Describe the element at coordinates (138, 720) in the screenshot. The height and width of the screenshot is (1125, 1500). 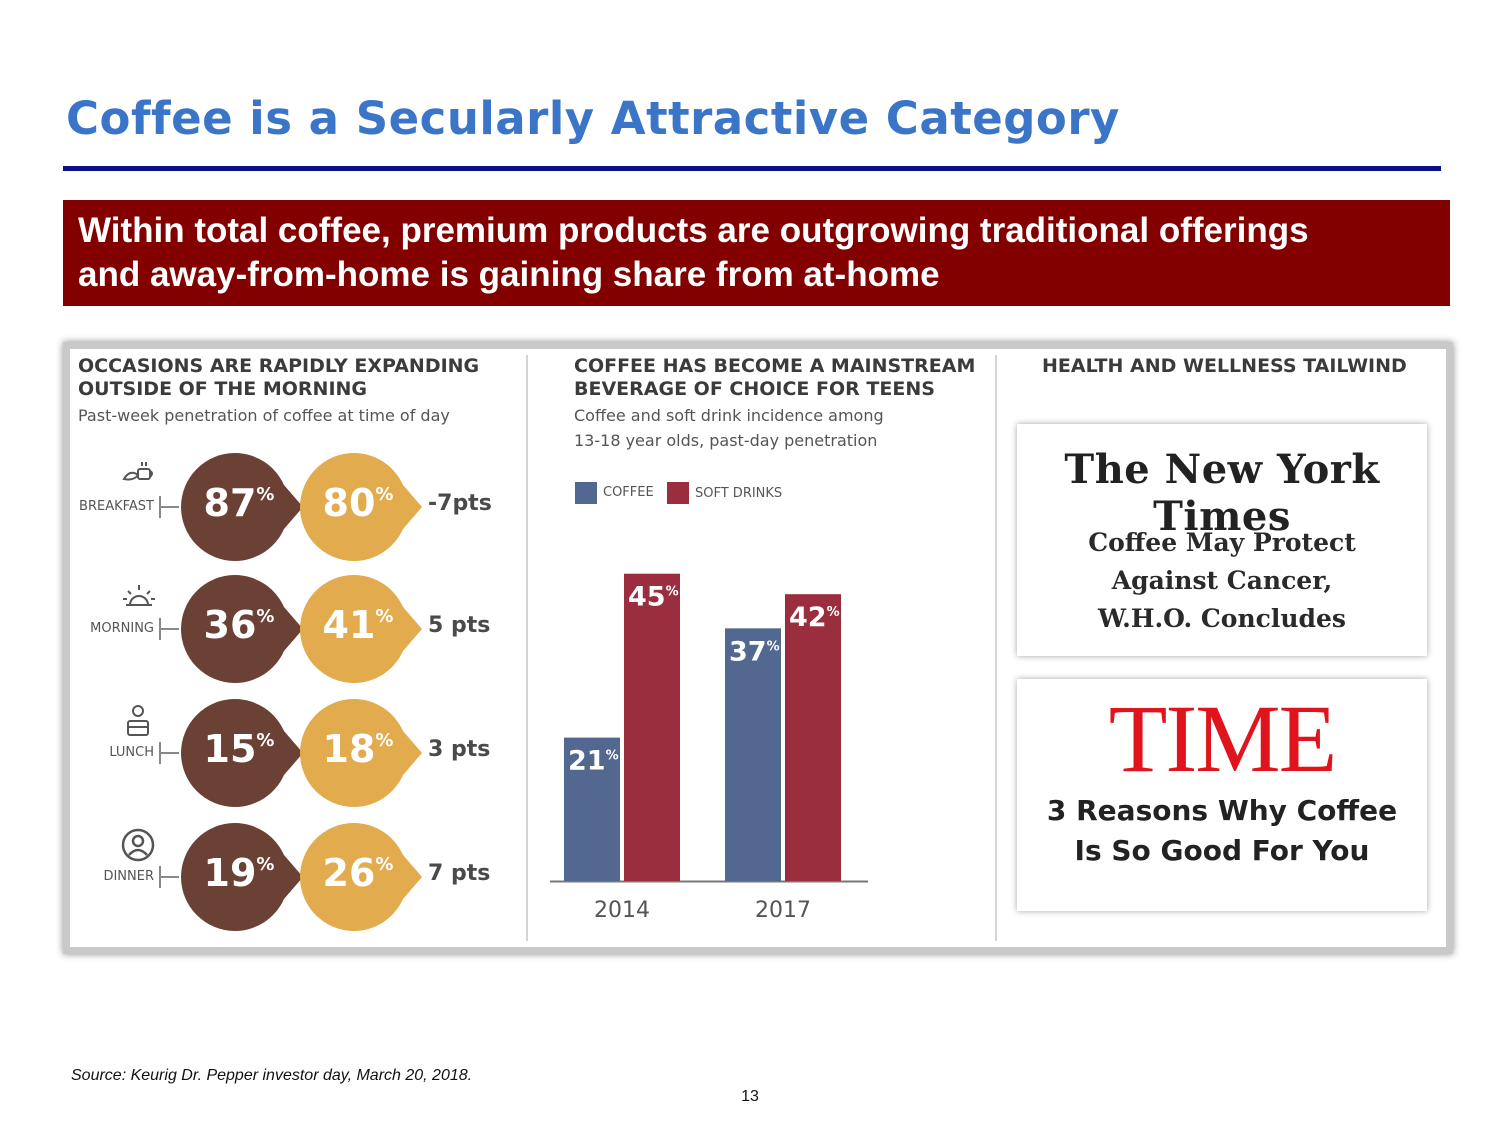
I see `lunchbox-icon` at that location.